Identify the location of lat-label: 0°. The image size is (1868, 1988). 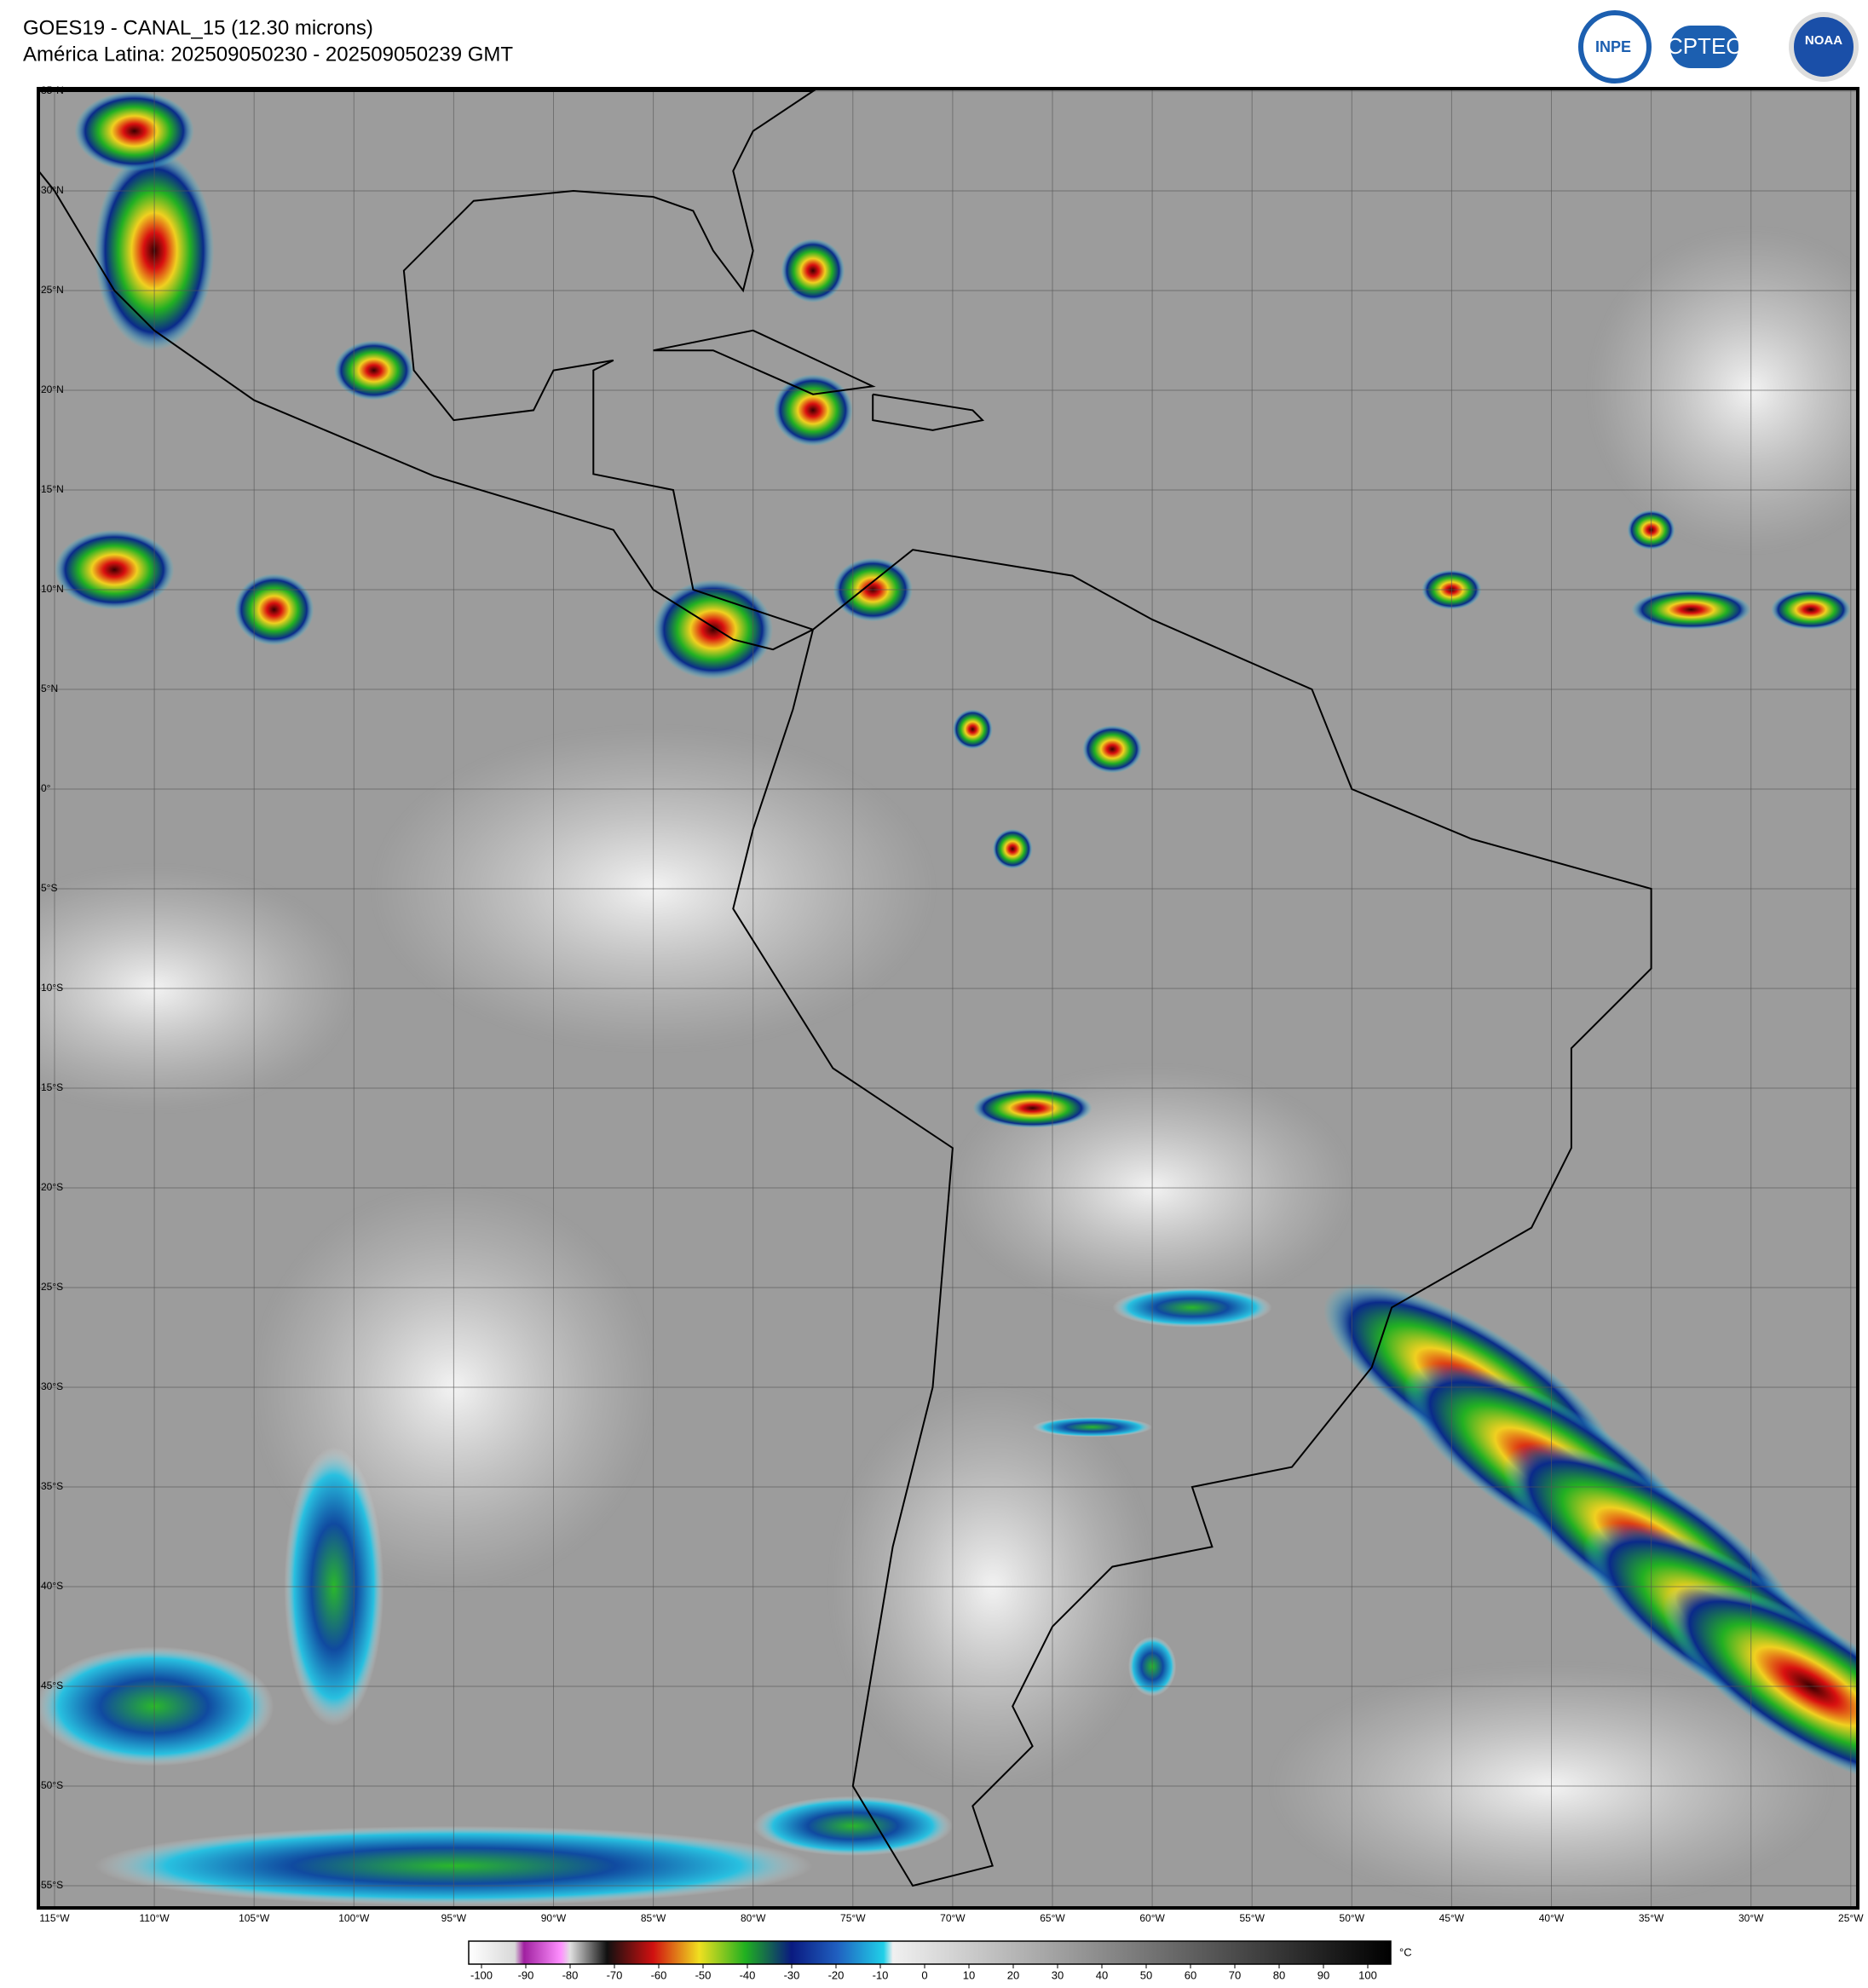
(46, 788).